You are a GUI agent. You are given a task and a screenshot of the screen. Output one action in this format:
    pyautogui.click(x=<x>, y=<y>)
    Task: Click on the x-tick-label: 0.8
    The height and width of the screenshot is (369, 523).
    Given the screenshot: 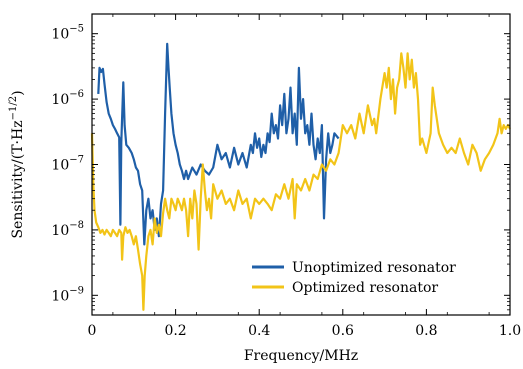 What is the action you would take?
    pyautogui.click(x=426, y=331)
    